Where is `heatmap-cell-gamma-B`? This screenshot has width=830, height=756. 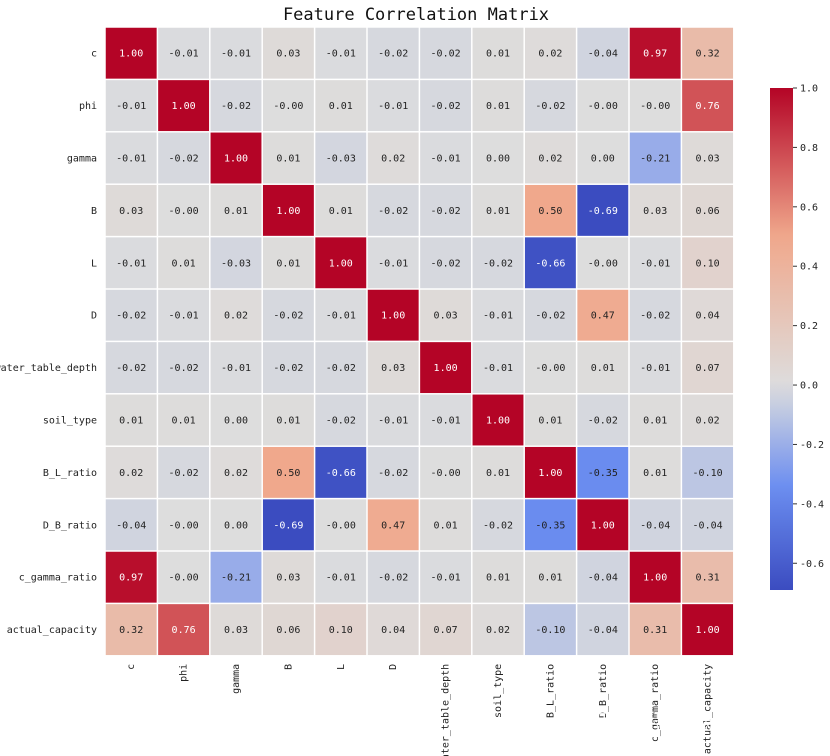 heatmap-cell-gamma-B is located at coordinates (288, 158).